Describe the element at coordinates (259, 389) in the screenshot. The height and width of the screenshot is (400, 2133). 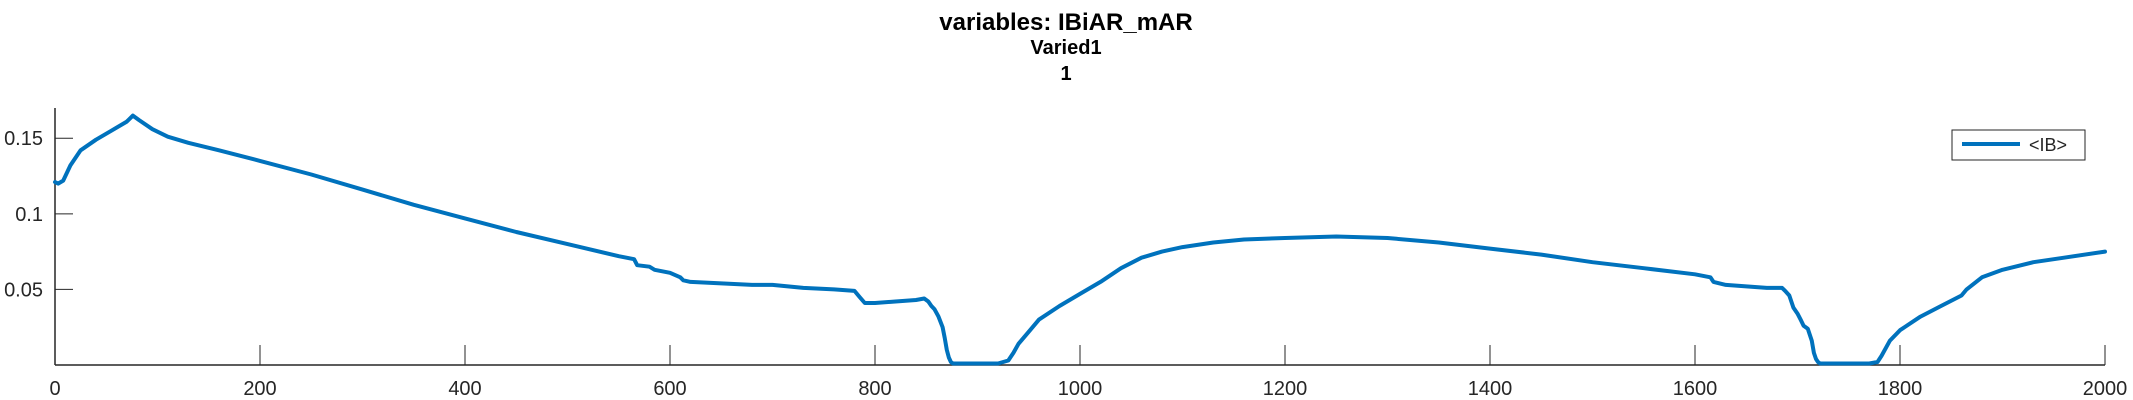
I see `x-tick-label: 200` at that location.